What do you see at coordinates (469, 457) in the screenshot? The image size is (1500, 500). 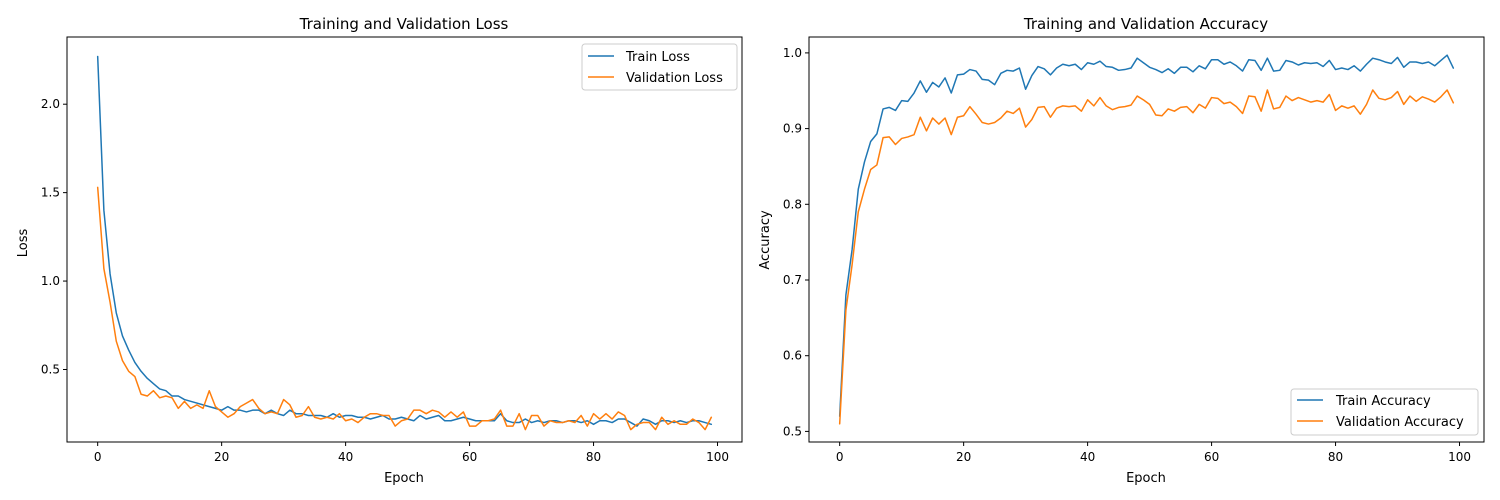 I see `loss-x-tick-label: 60` at bounding box center [469, 457].